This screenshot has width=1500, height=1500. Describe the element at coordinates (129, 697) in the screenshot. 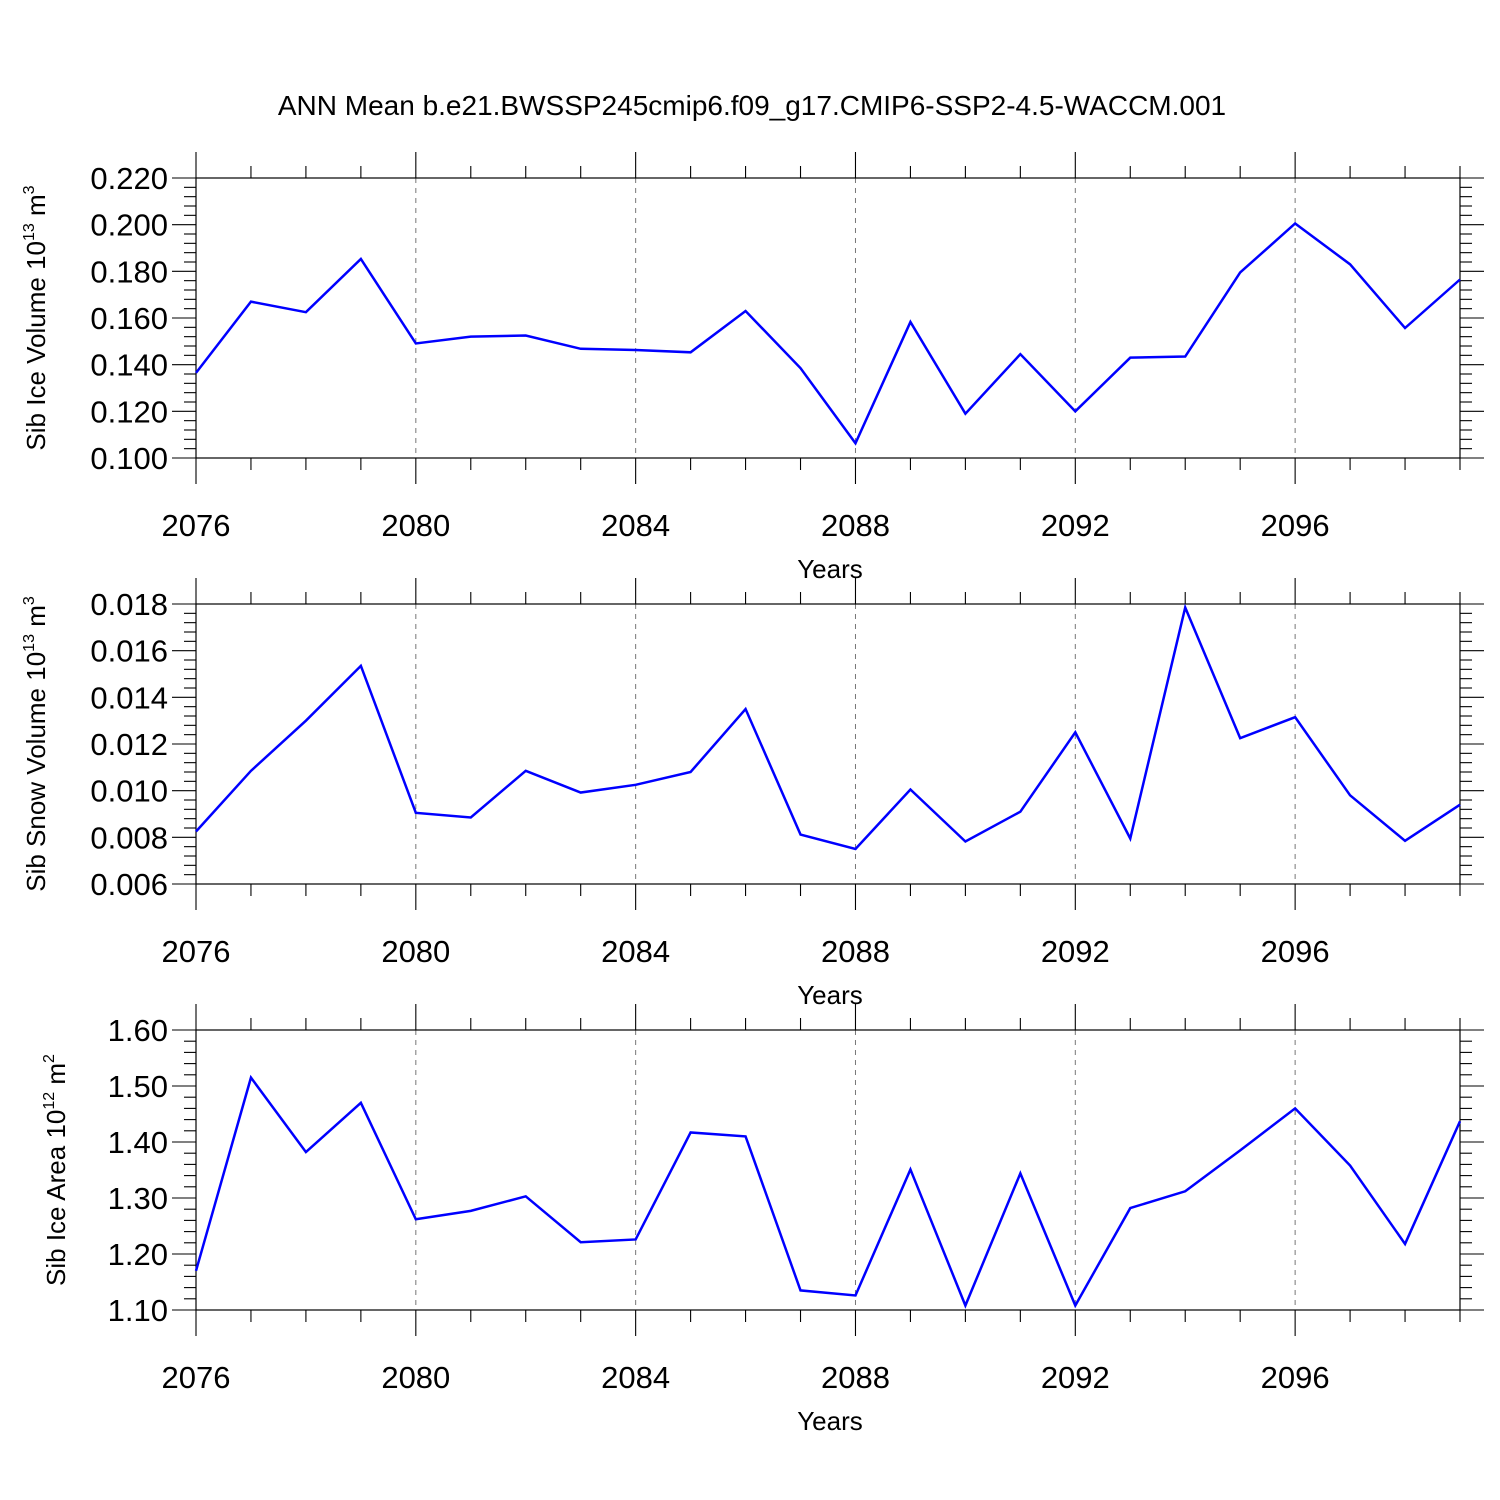

I see `y-tick-label: 0.014` at that location.